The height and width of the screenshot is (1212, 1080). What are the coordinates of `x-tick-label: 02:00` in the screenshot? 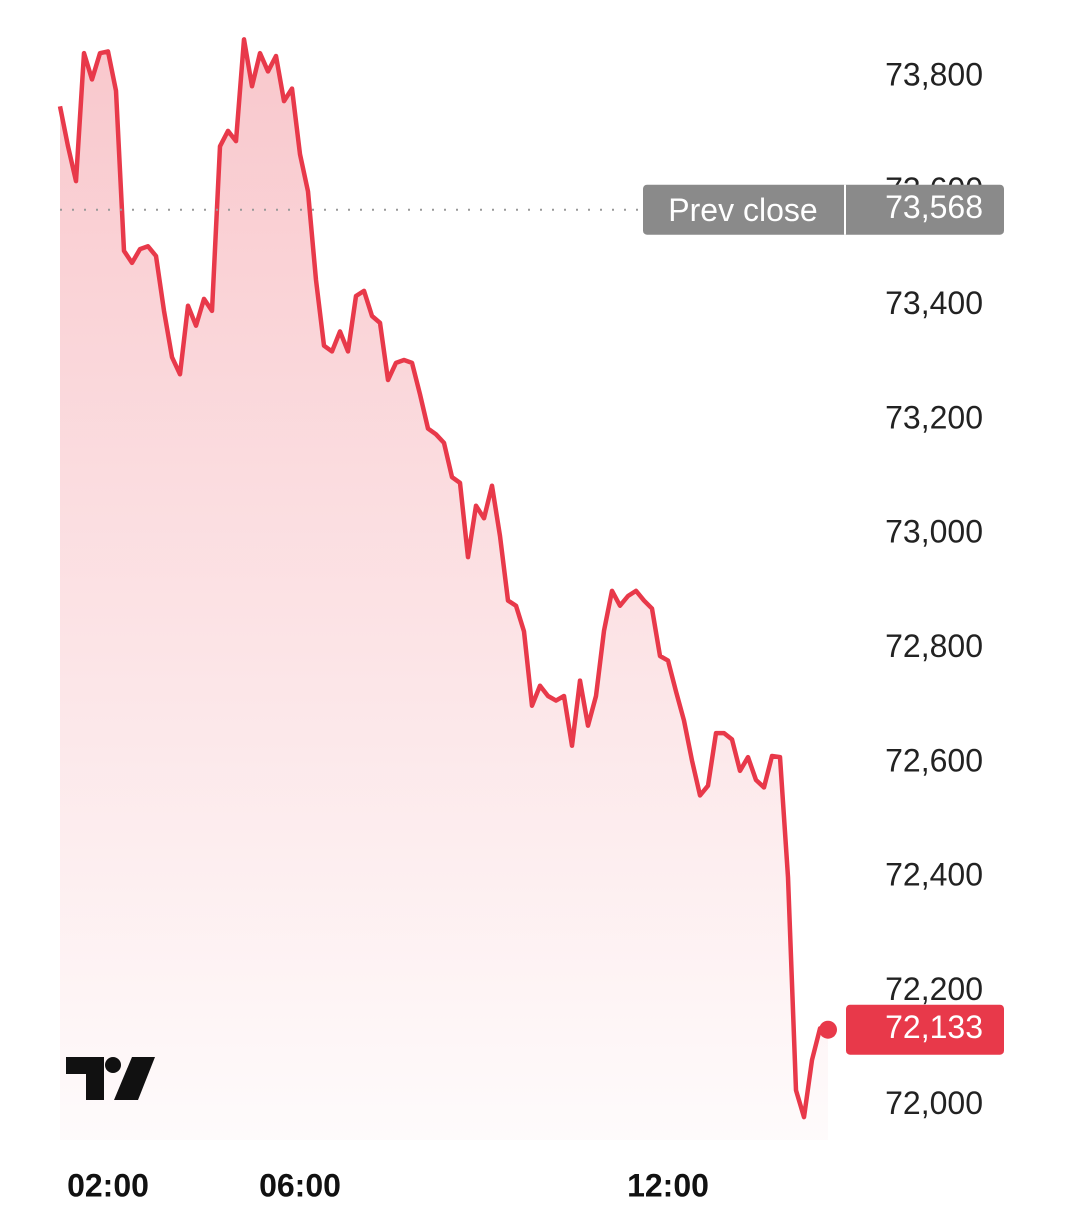 It's located at (108, 1185).